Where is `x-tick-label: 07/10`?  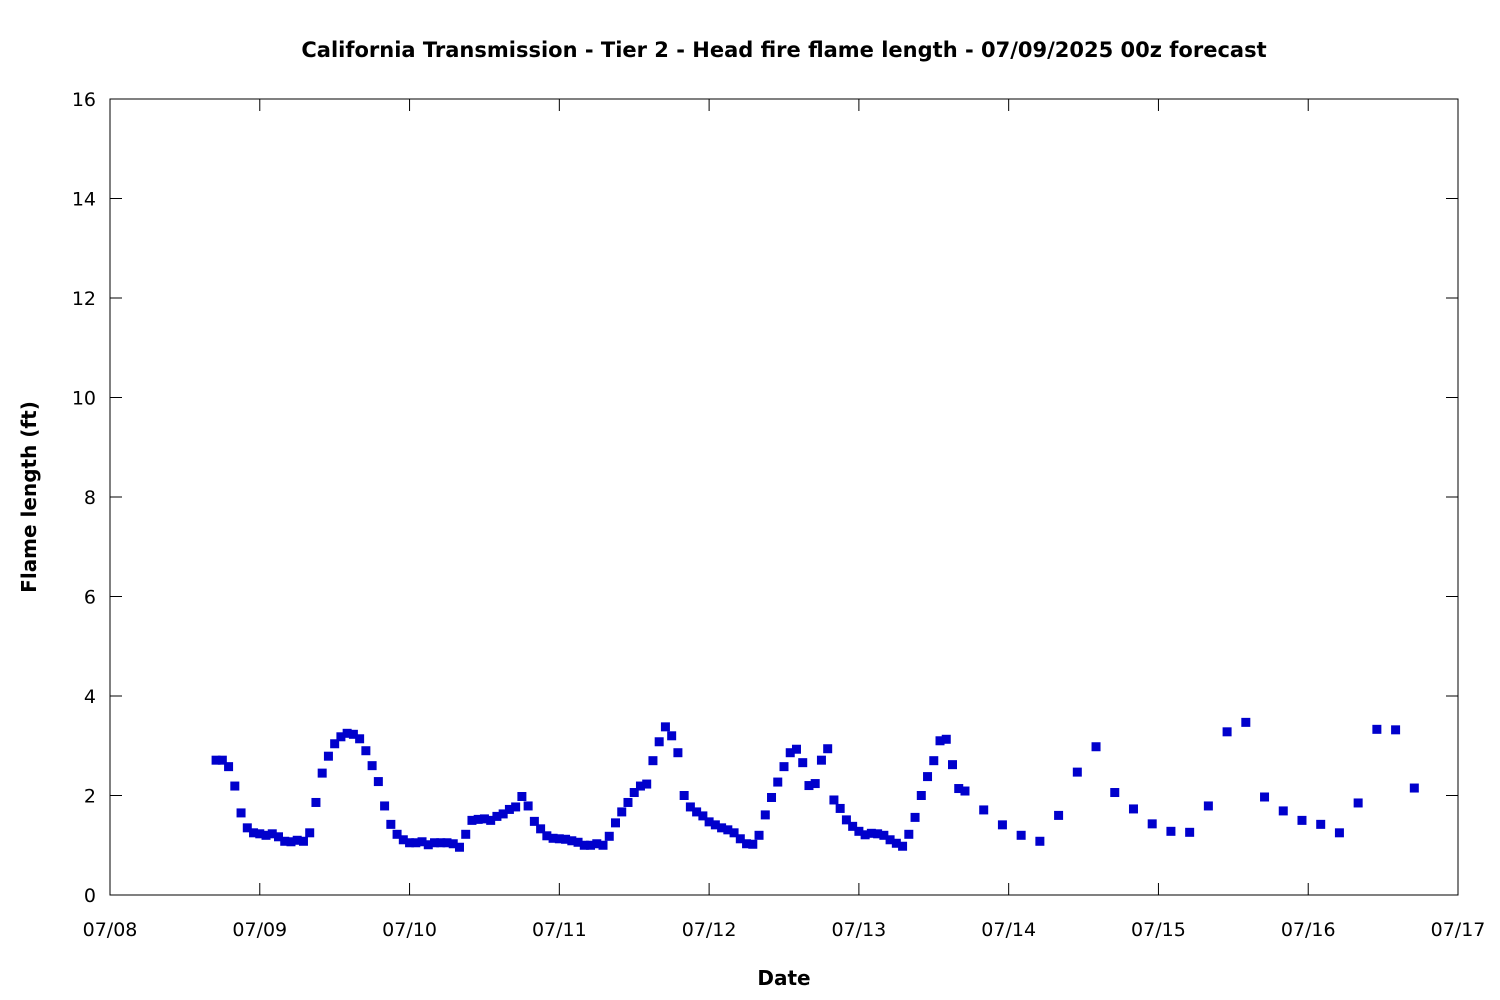 x-tick-label: 07/10 is located at coordinates (409, 930).